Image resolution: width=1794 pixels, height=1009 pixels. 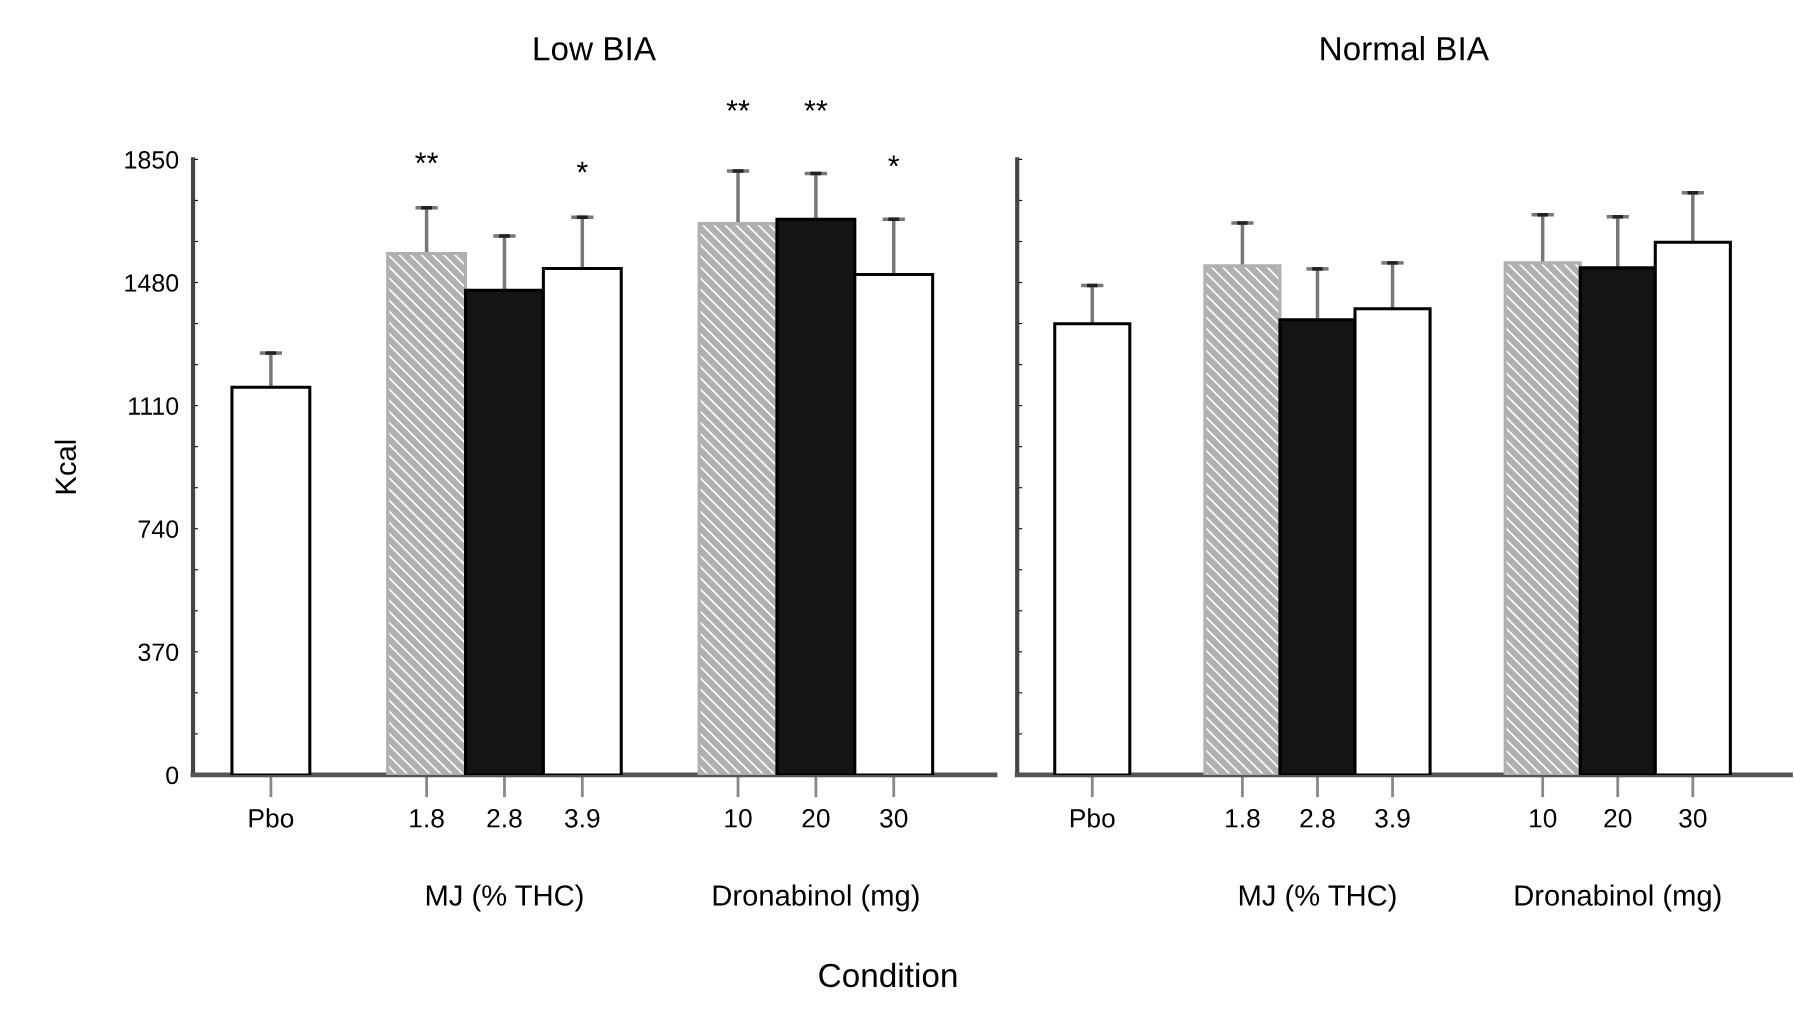 I want to click on x-axis-title: Condition, so click(x=888, y=975).